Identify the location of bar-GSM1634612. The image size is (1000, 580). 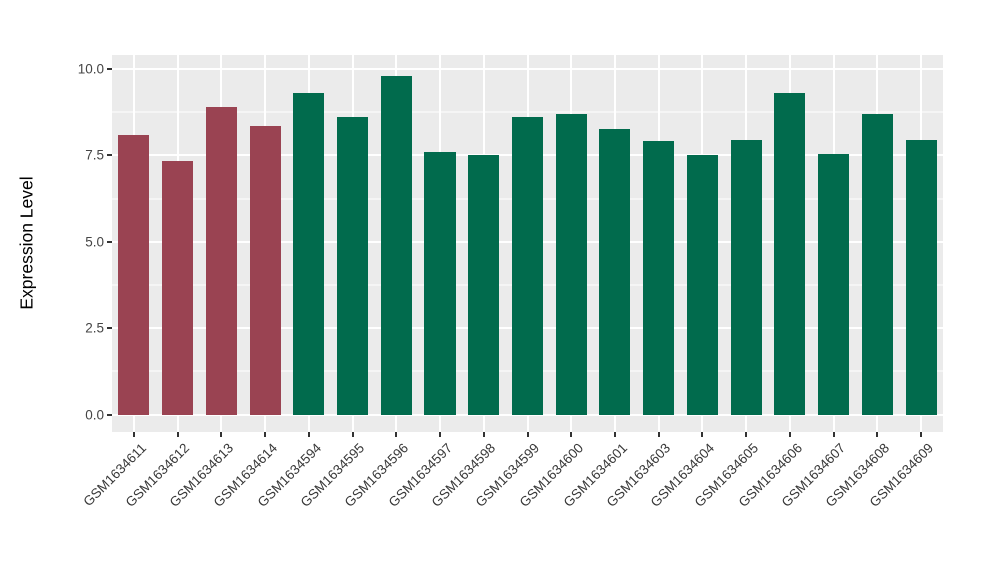
(178, 287).